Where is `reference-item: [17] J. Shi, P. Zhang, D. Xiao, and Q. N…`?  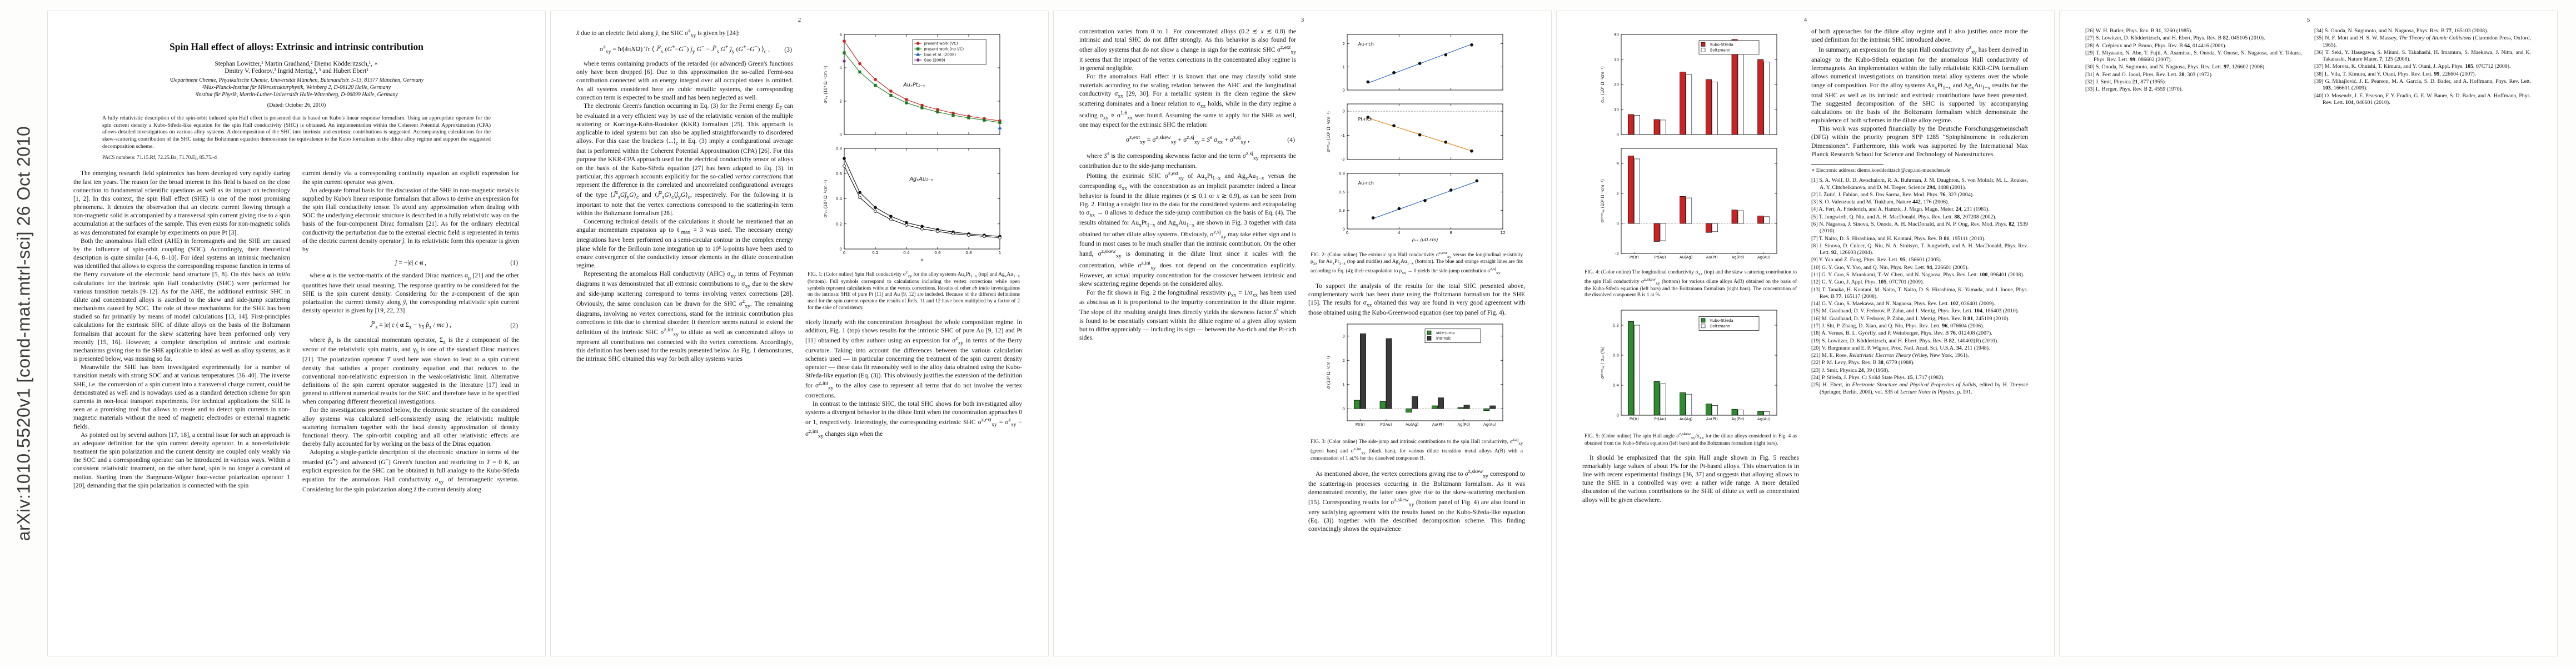
reference-item: [17] J. Shi, P. Zhang, D. Xiao, and Q. N… is located at coordinates (1897, 325).